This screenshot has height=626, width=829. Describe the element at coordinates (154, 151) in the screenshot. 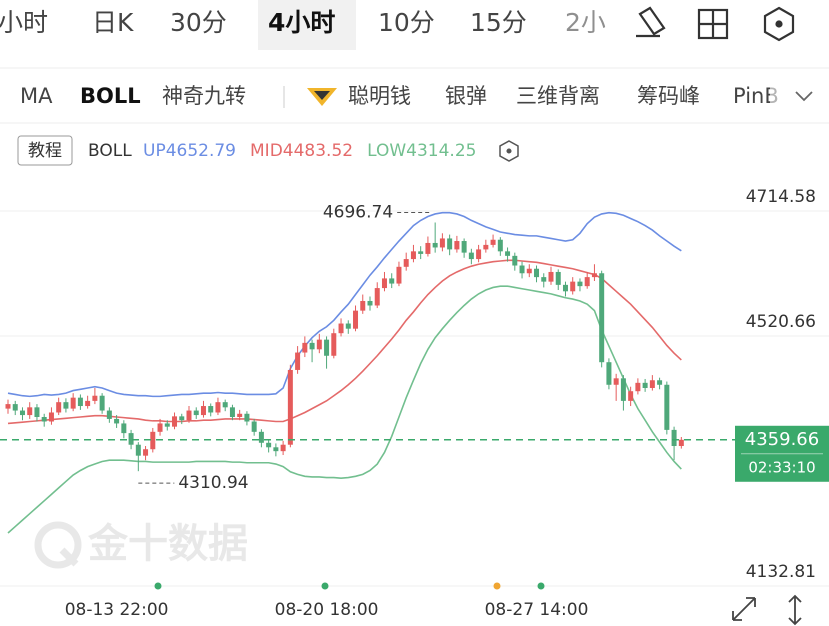

I see `legend-name: UP` at that location.